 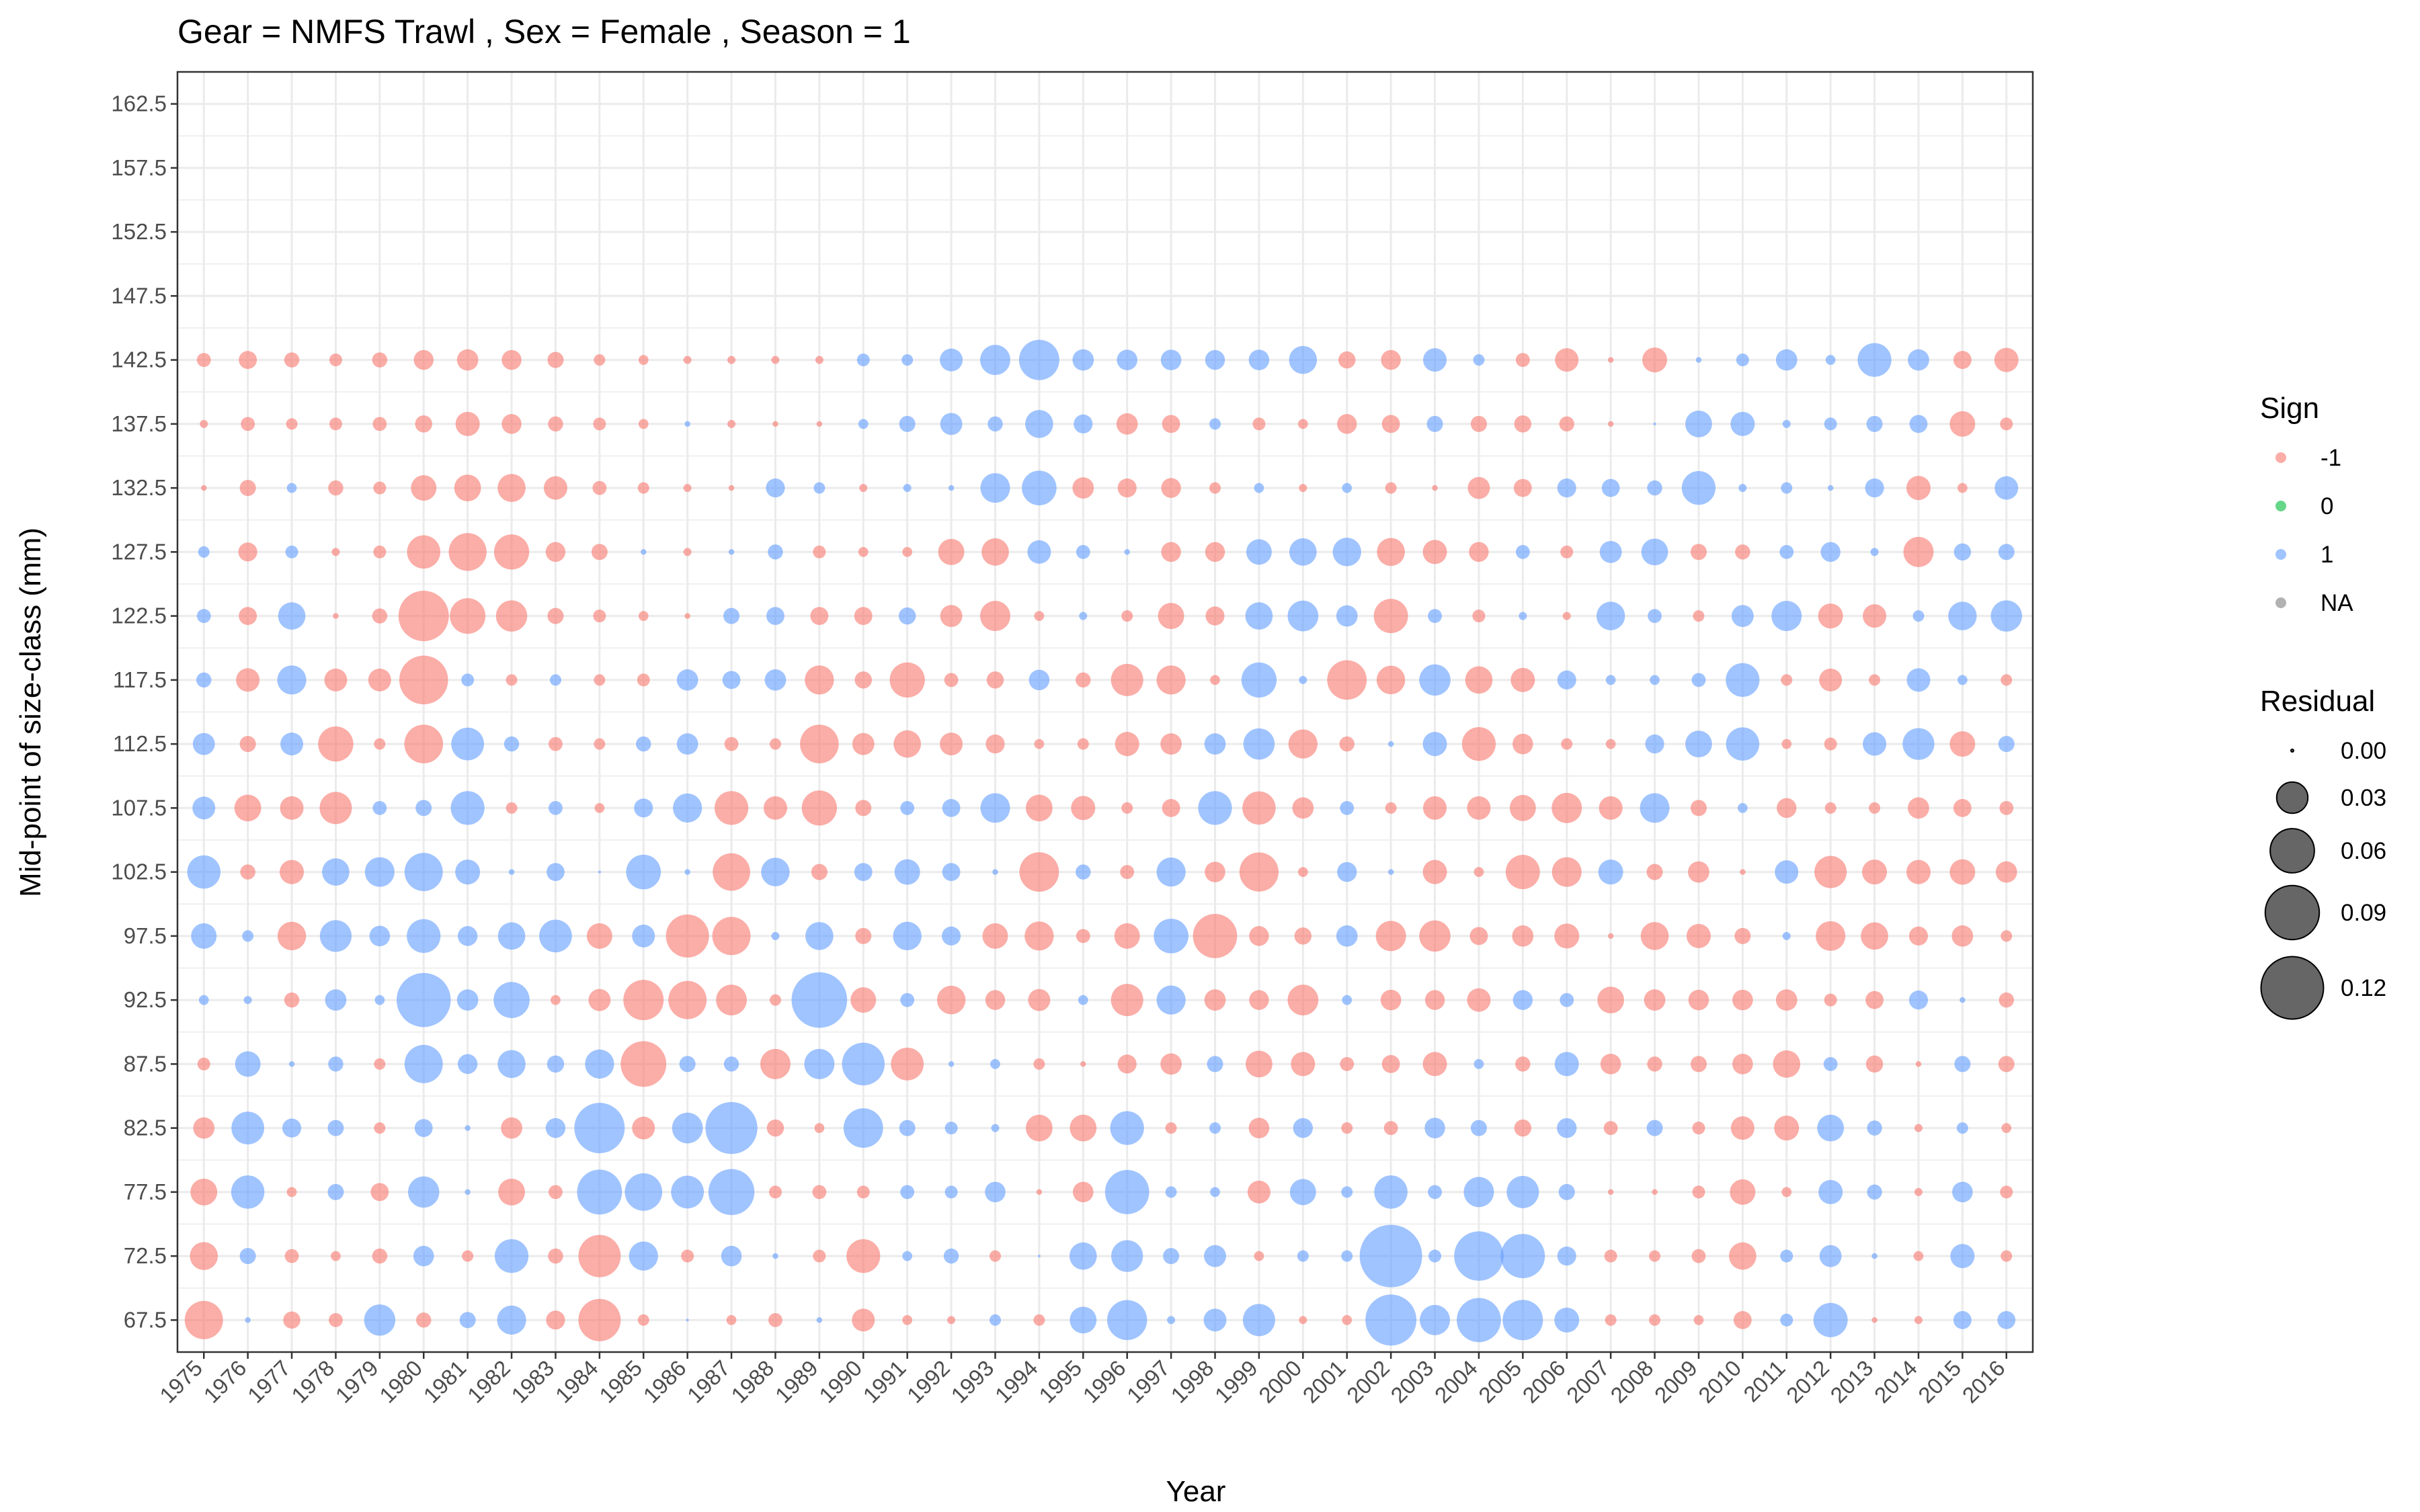 What do you see at coordinates (139, 487) in the screenshot?
I see `y-tick-label: 132.5` at bounding box center [139, 487].